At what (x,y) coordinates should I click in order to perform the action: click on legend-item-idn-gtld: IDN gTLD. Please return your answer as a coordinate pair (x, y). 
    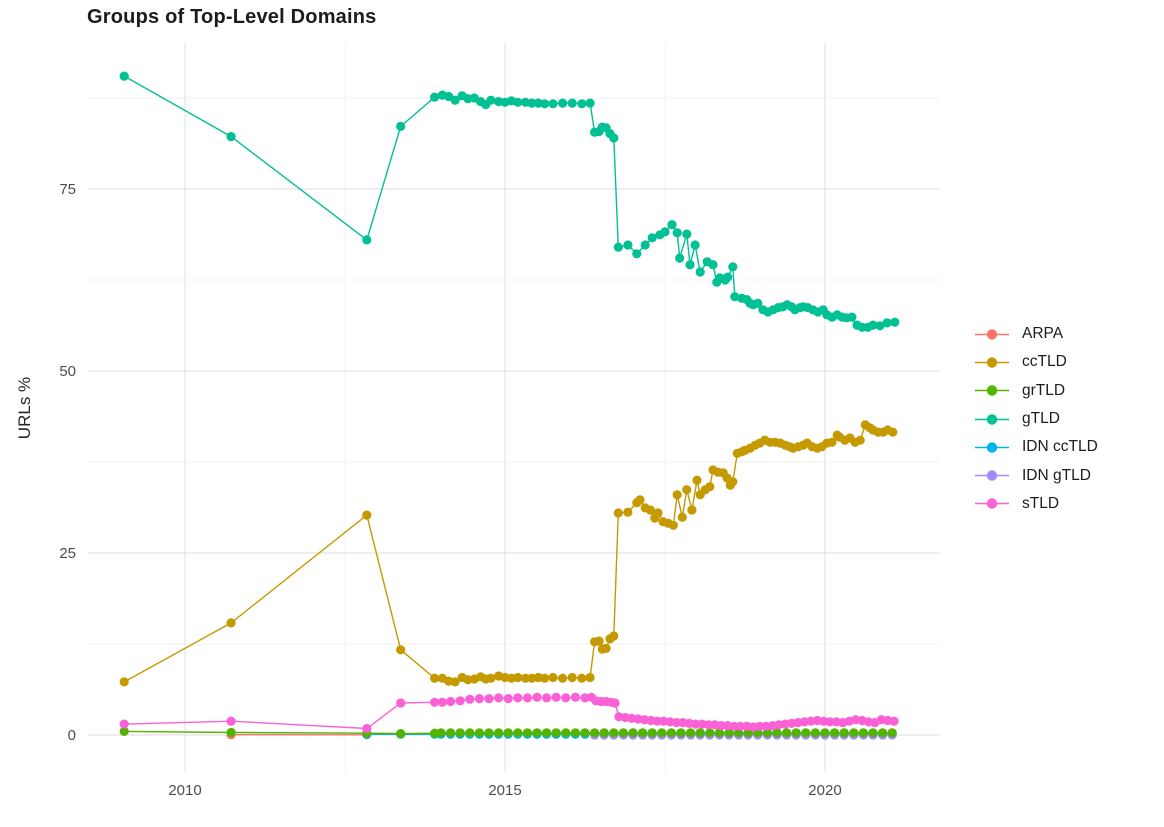
    Looking at the image, I should click on (1036, 475).